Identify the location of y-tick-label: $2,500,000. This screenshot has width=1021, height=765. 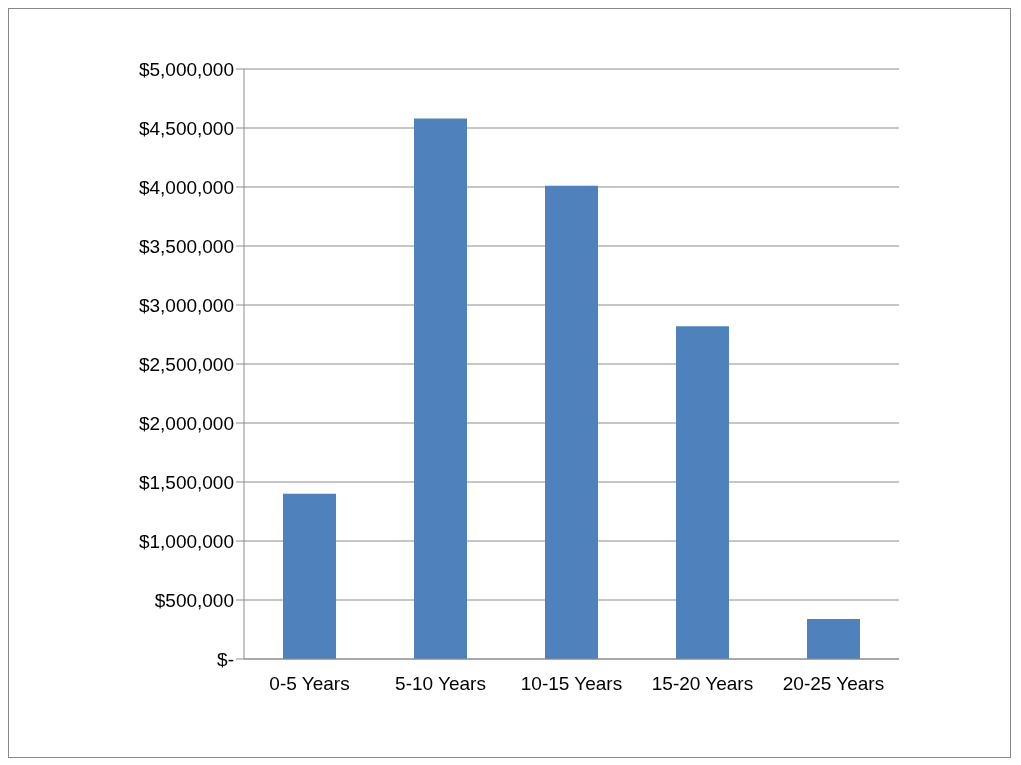
(186, 364).